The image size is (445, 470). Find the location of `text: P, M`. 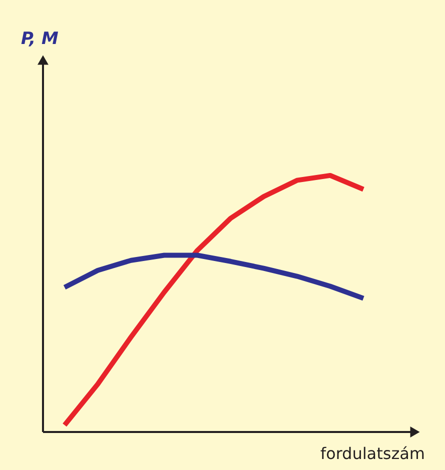

text: P, M is located at coordinates (39, 39).